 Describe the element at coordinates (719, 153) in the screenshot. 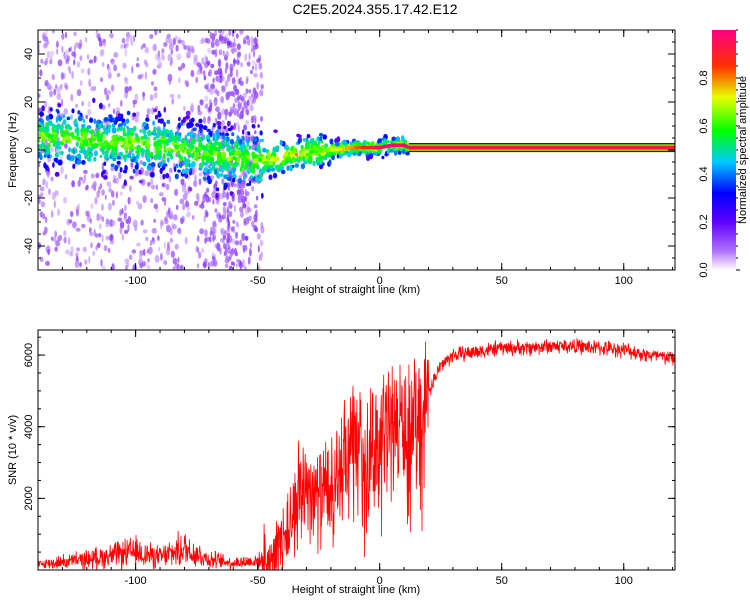

I see `colorbar-ticks: 0.0 0.2 0.4 0.6 0.8` at that location.